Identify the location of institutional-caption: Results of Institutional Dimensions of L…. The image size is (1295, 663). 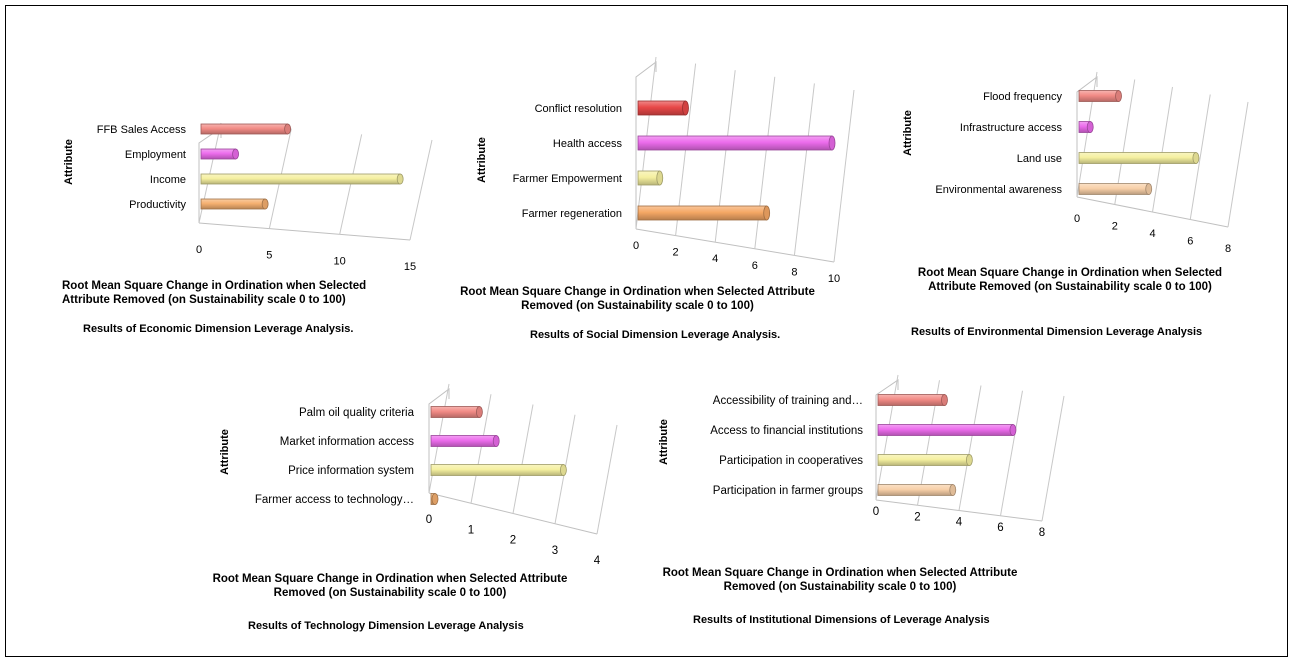
(841, 620).